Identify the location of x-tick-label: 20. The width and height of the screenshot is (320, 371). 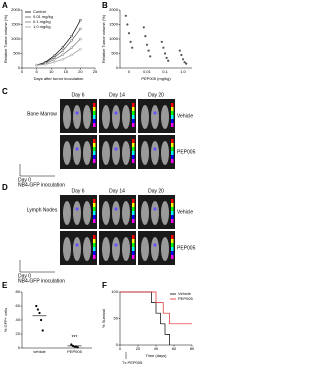
(138, 348).